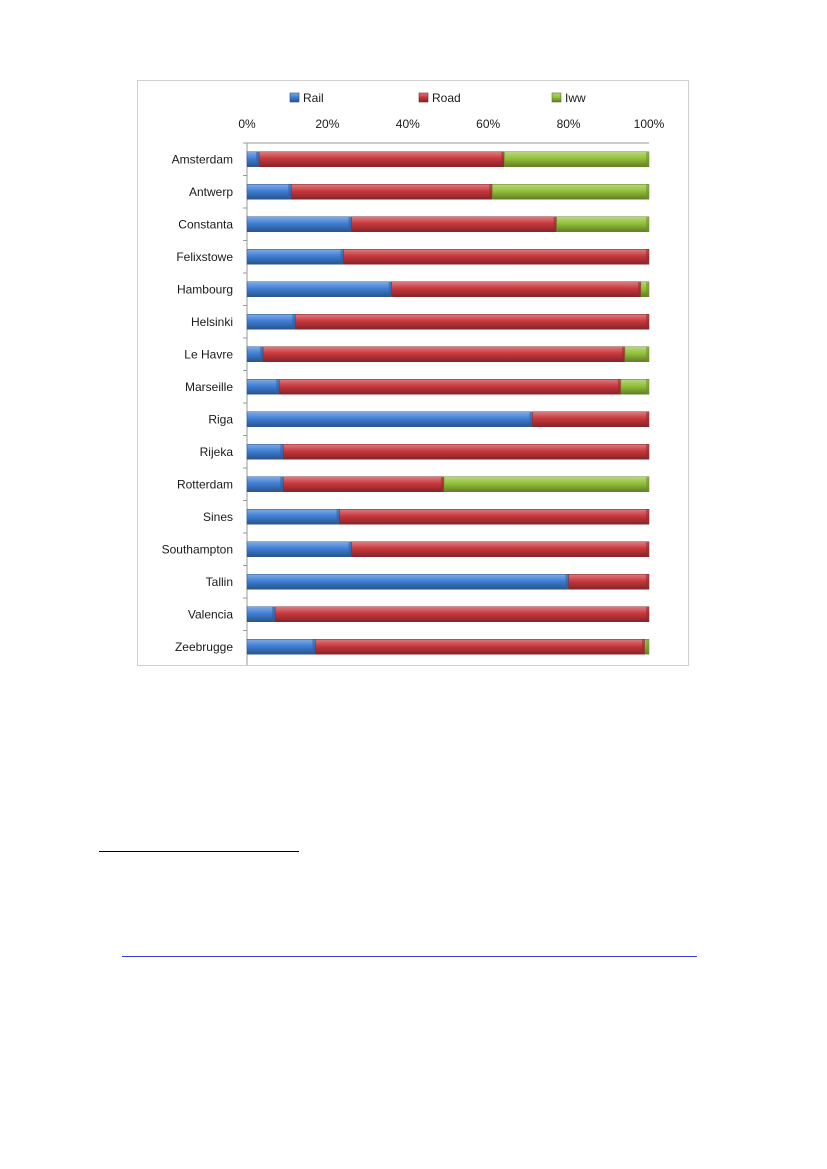 The height and width of the screenshot is (1169, 827). What do you see at coordinates (208, 354) in the screenshot?
I see `category-label: Le Havre` at bounding box center [208, 354].